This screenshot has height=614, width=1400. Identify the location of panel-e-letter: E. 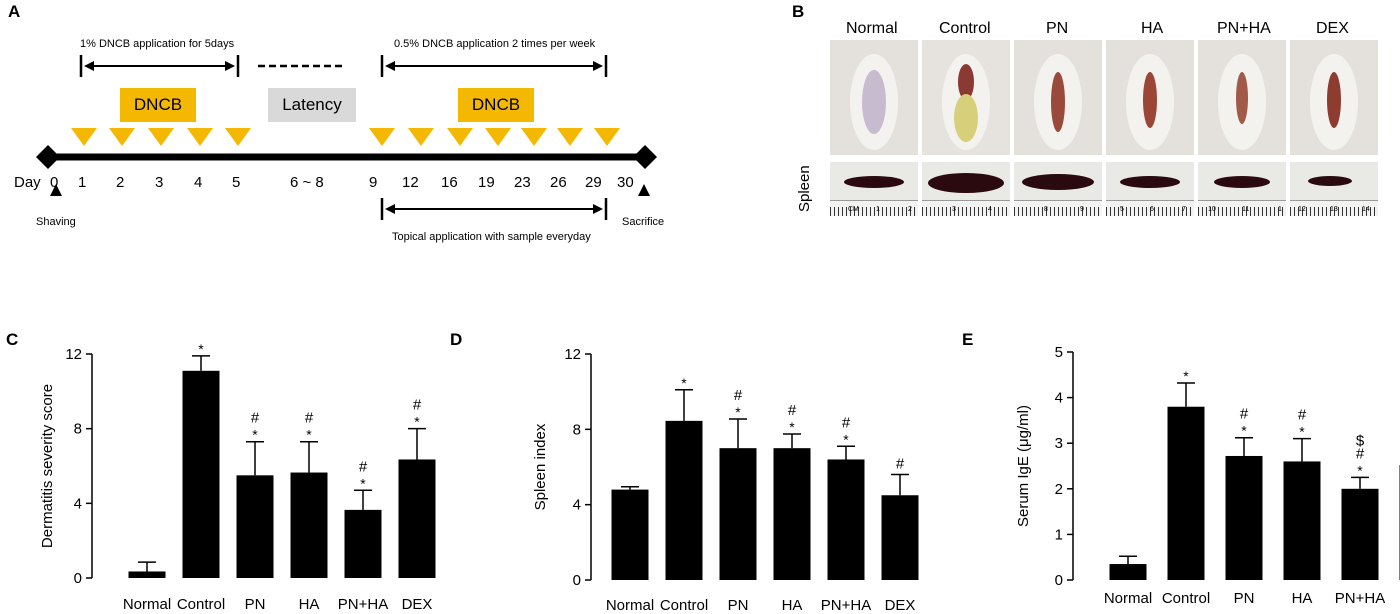
(968, 339).